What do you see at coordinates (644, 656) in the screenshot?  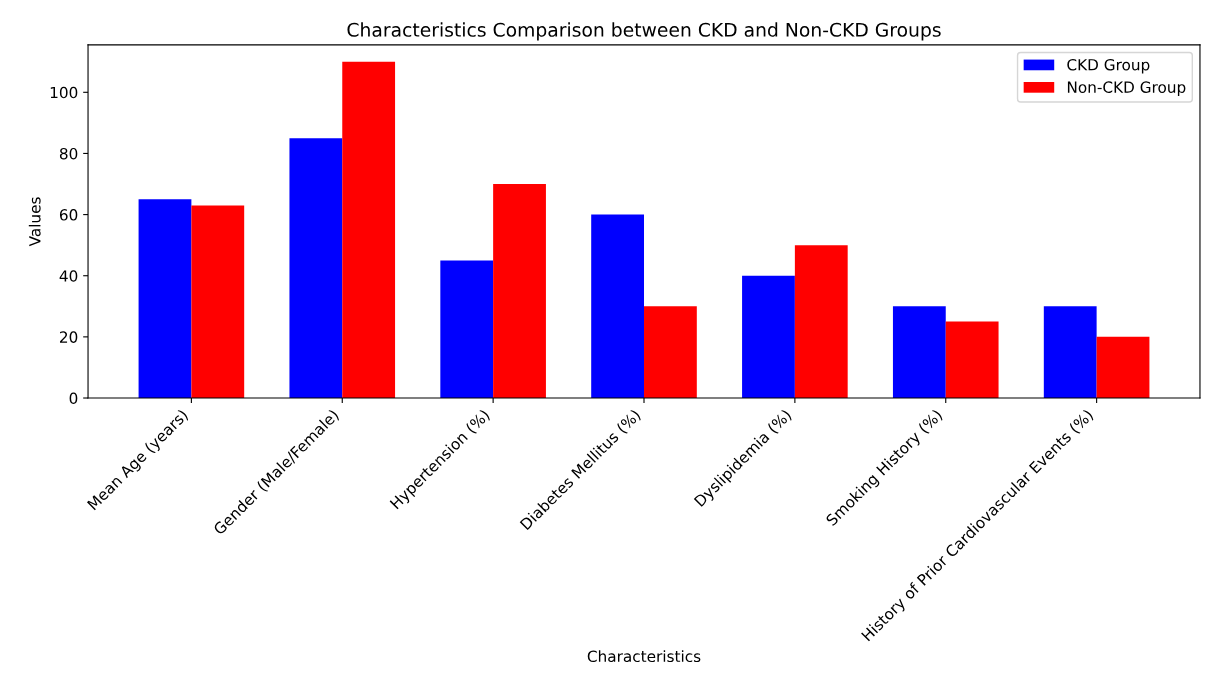 I see `x-axis-title: Characteristics` at bounding box center [644, 656].